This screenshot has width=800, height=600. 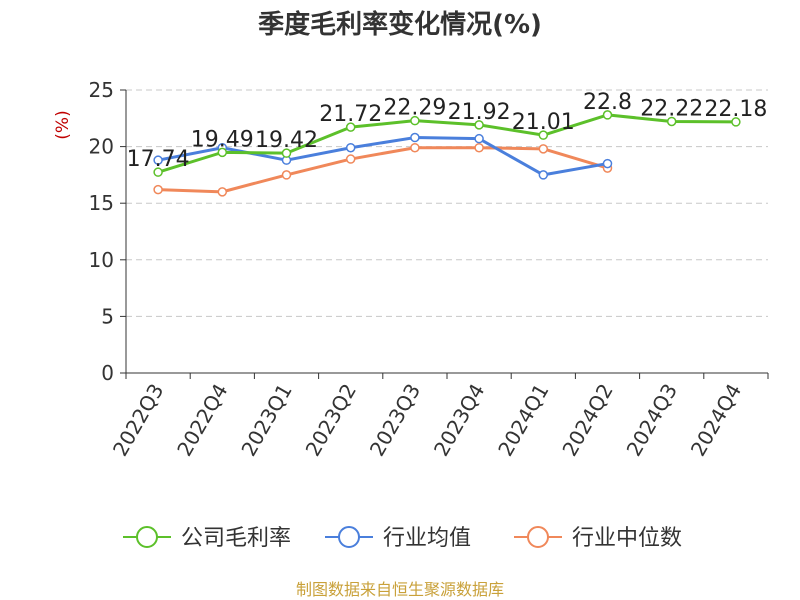 I want to click on y-axis-label: (%), so click(x=63, y=124).